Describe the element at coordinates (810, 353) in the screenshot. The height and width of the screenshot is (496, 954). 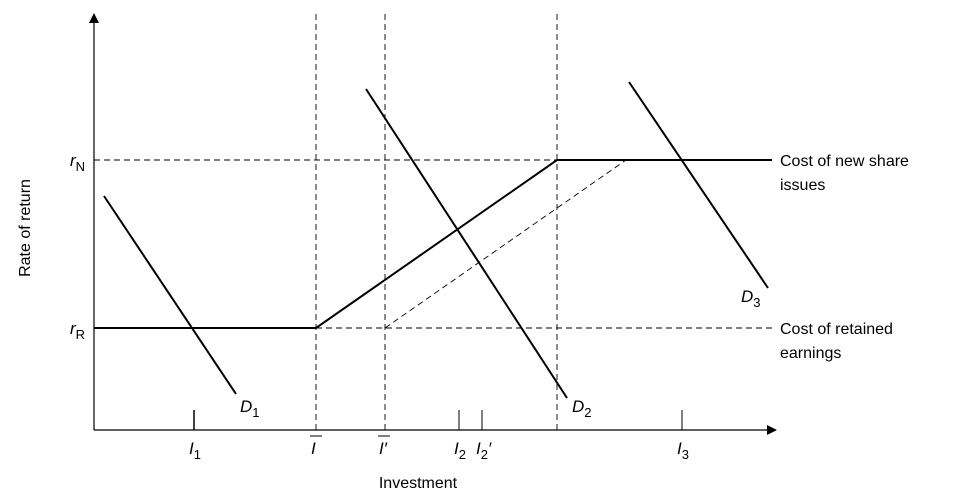
I see `cost-retained-label-line2: earnings` at that location.